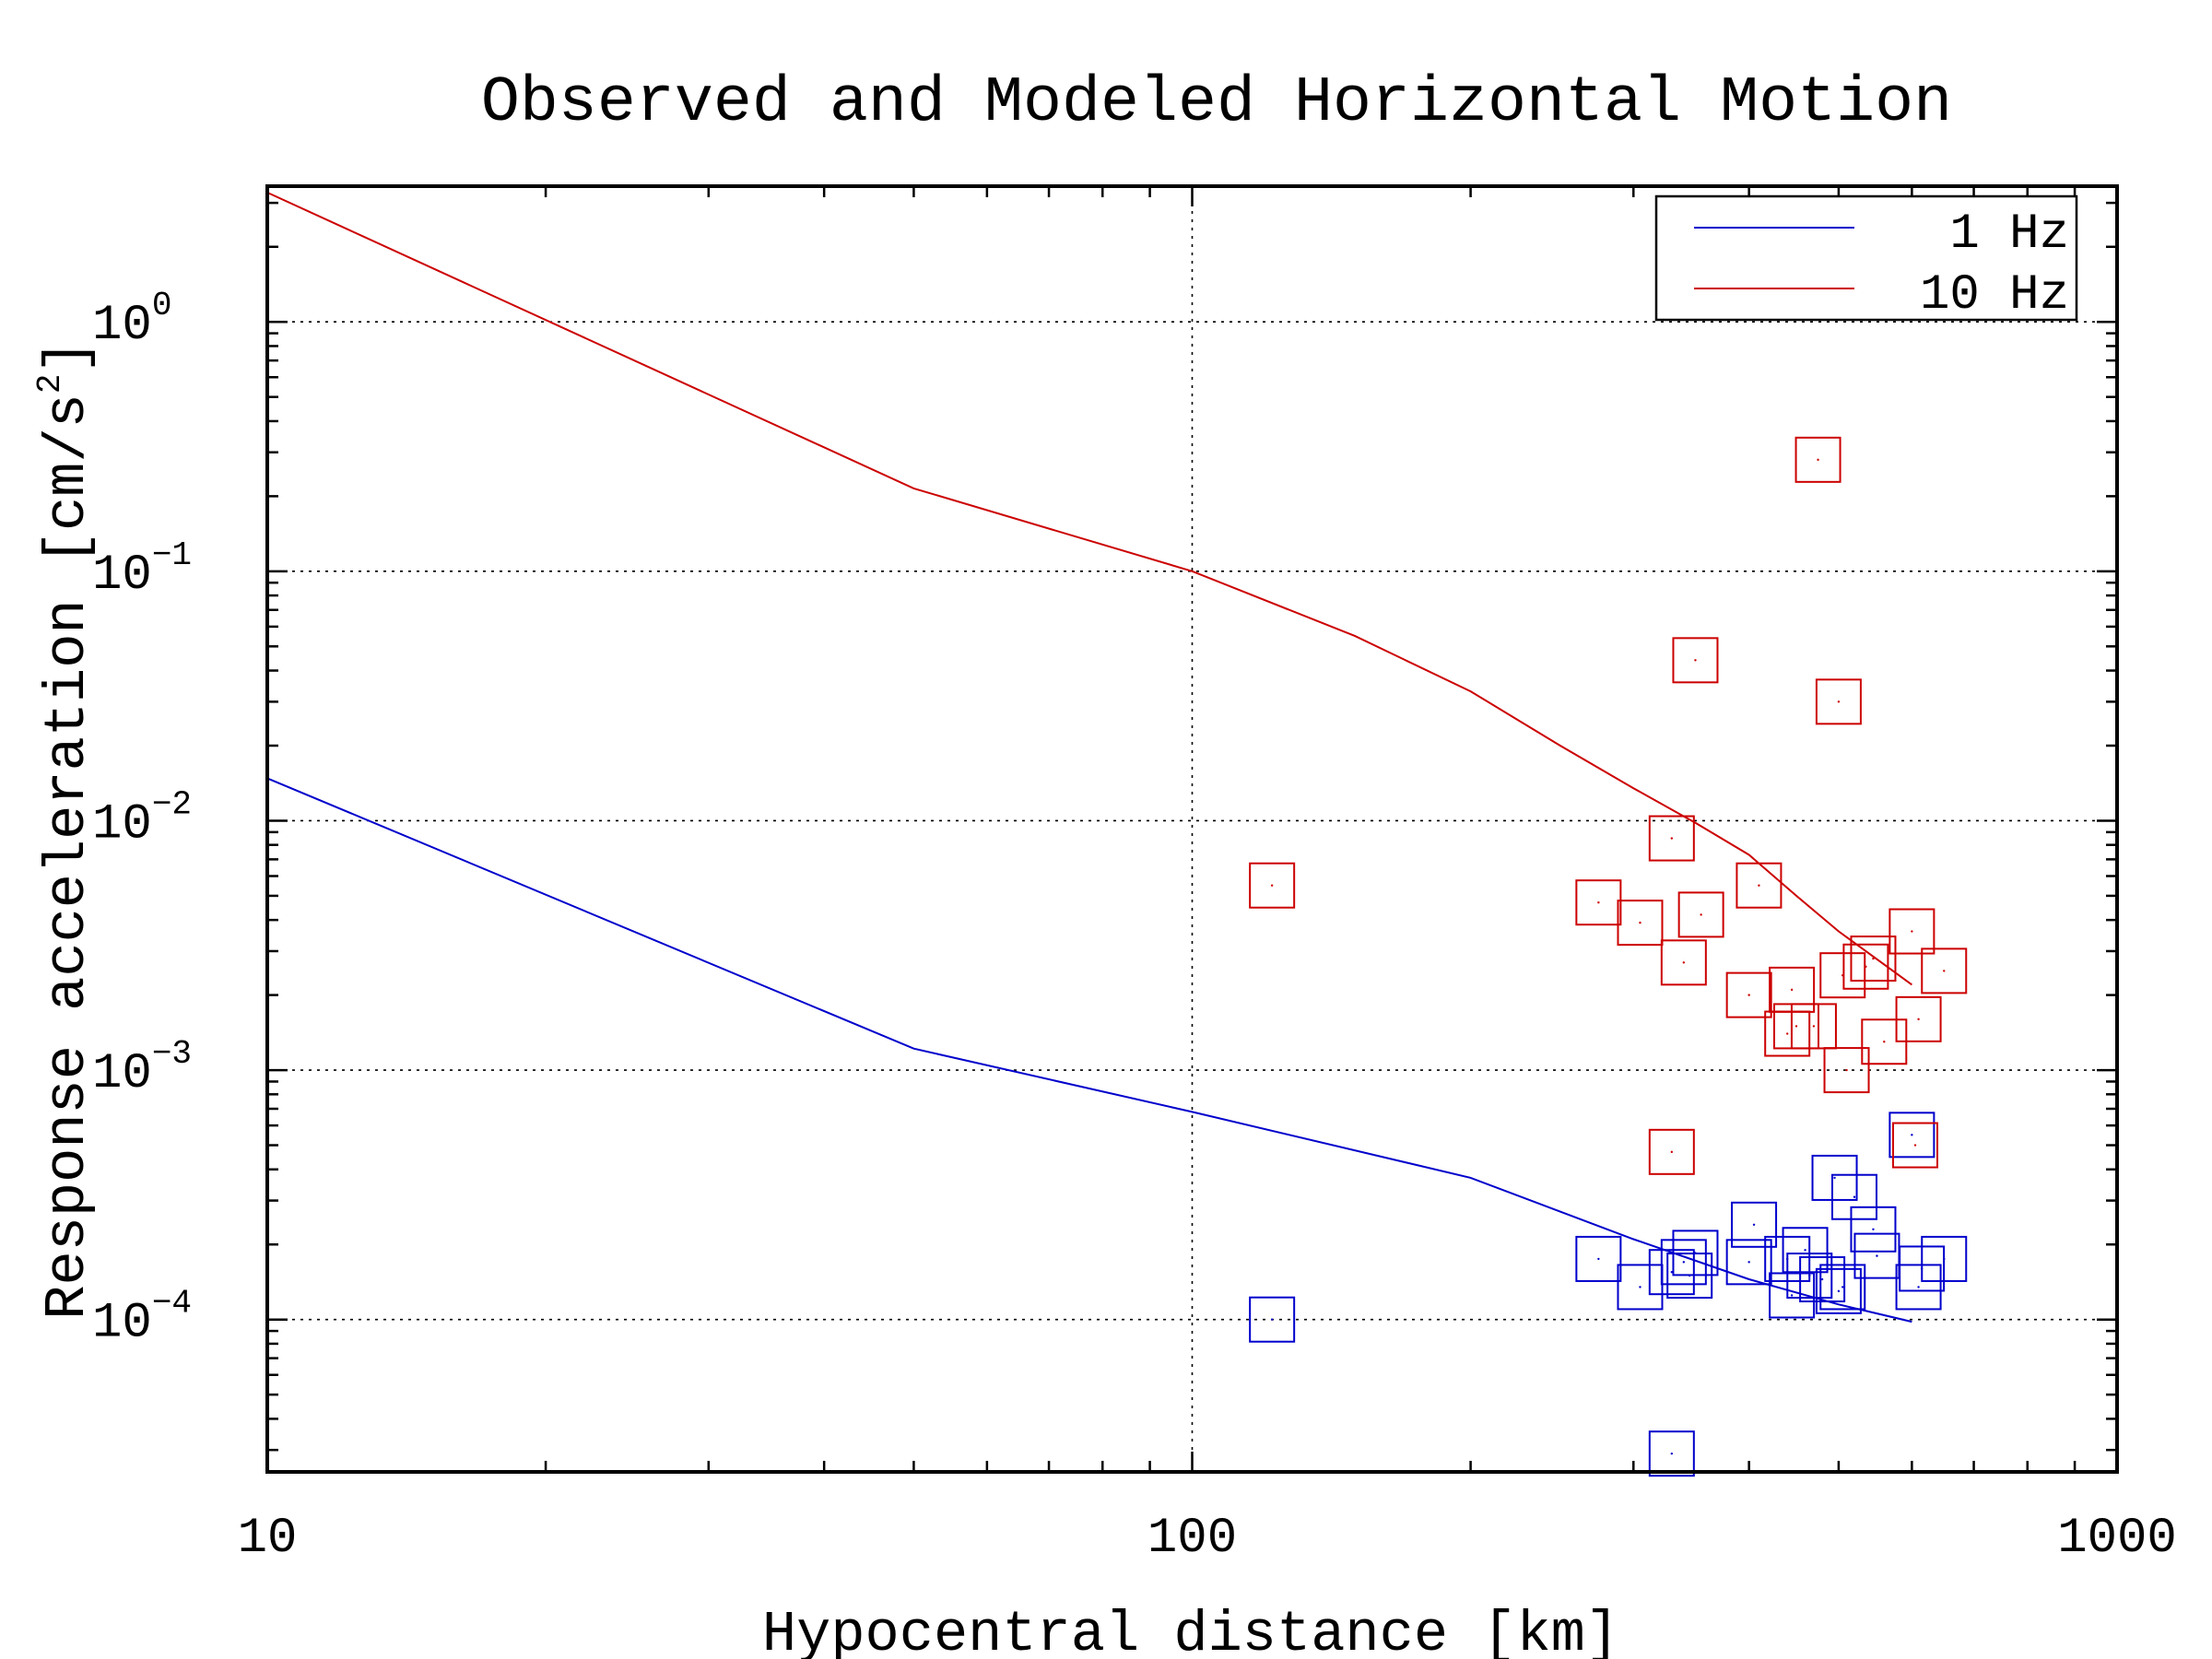  I want to click on legend-label-1hz: 1 Hz, so click(2009, 234).